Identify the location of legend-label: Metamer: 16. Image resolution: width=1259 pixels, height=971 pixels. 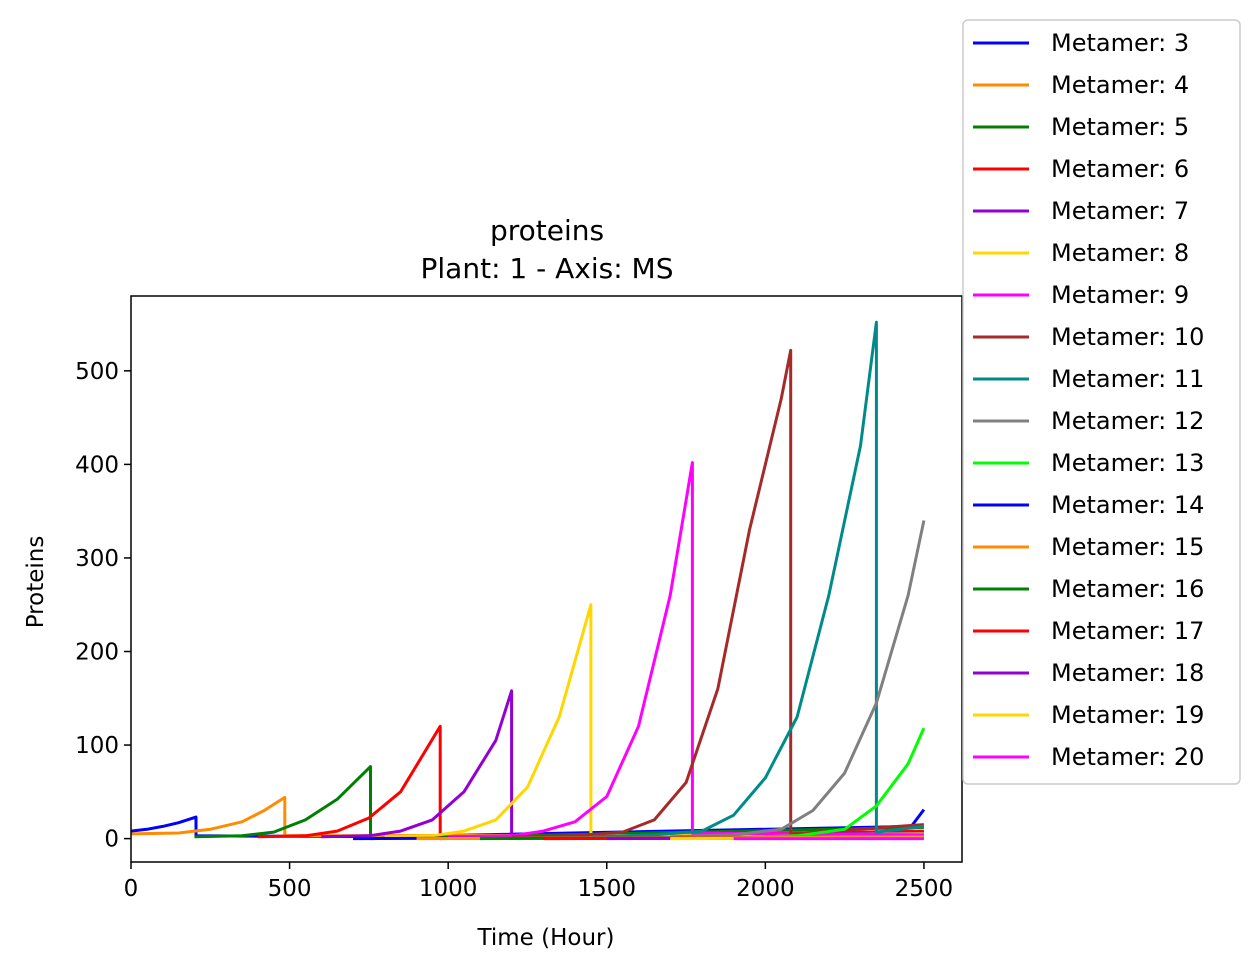
(1127, 589).